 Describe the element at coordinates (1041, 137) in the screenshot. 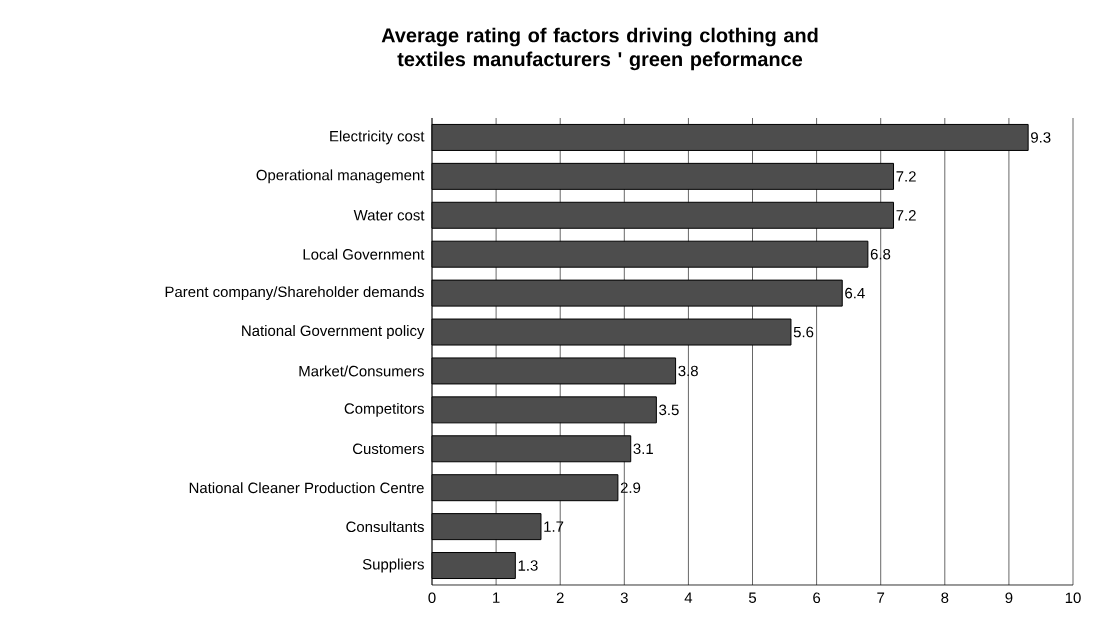

I see `data-label: 9.3` at that location.